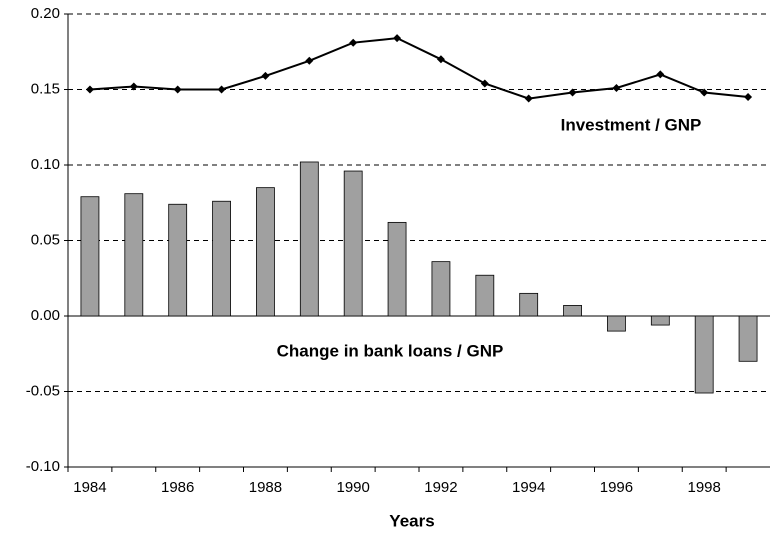 The image size is (770, 535). Describe the element at coordinates (631, 124) in the screenshot. I see `series-label: Investment / GNP` at that location.